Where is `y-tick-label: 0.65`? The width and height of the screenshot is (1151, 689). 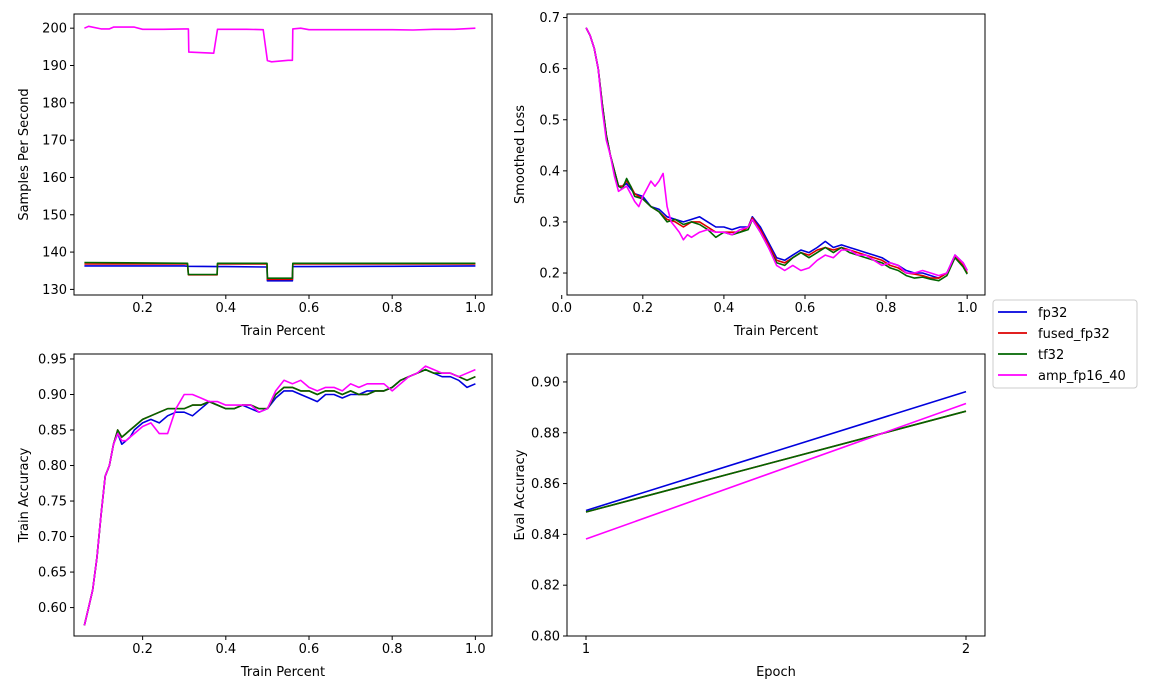 y-tick-label: 0.65 is located at coordinates (52, 573).